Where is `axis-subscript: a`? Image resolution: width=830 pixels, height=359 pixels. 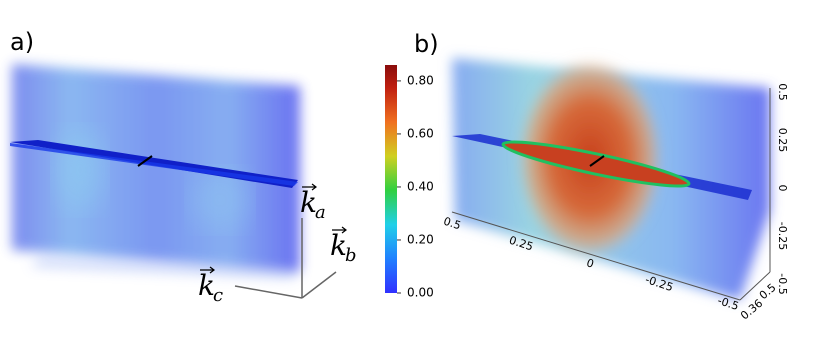
axis-subscript: a is located at coordinates (320, 212).